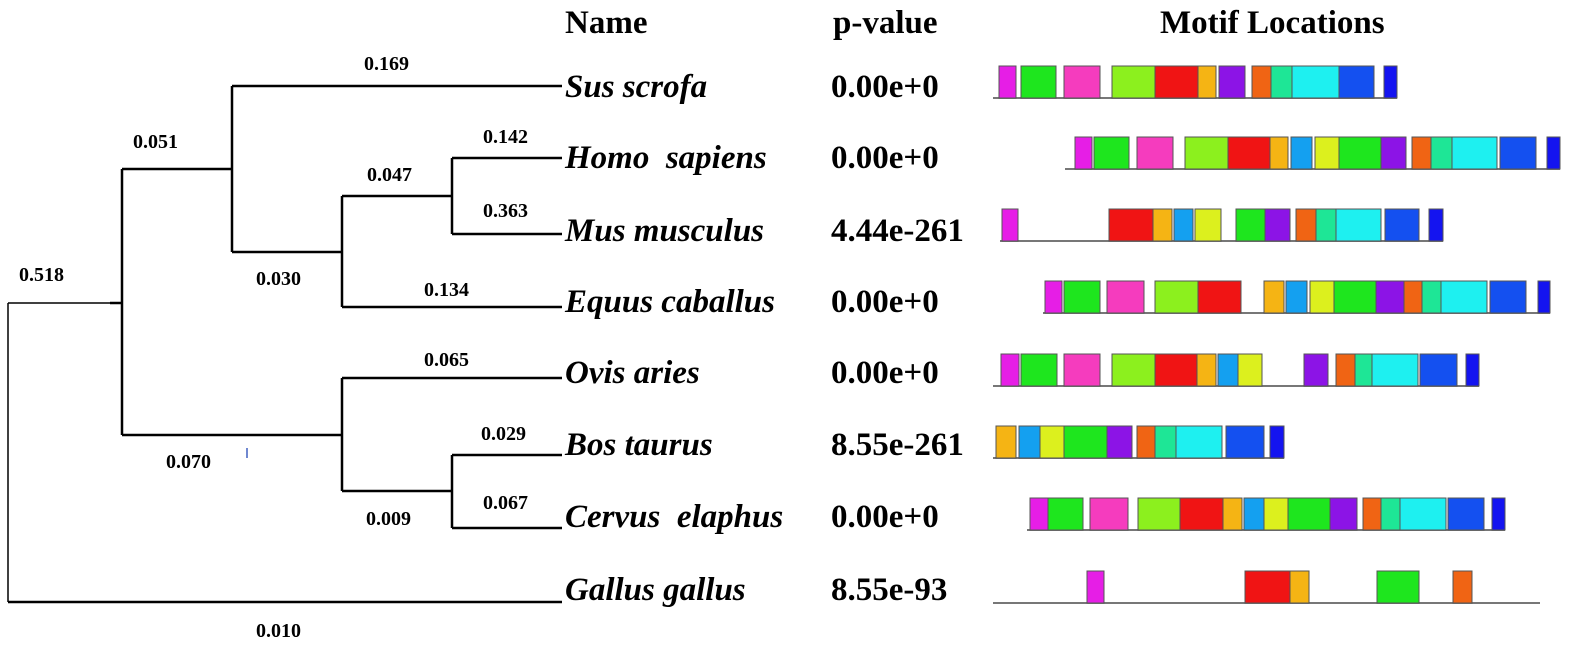 This screenshot has height=654, width=1595. Describe the element at coordinates (278, 279) in the screenshot. I see `branch-label-homo-mus-equus-clade: 0.030` at that location.